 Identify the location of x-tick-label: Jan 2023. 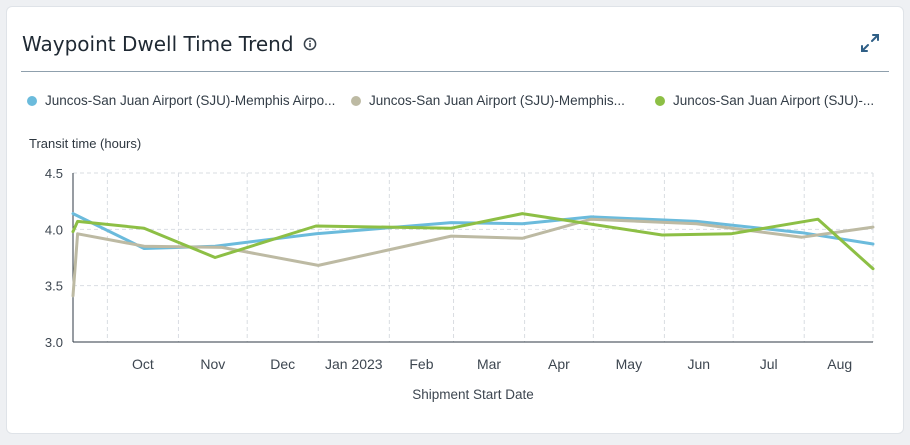
(354, 364).